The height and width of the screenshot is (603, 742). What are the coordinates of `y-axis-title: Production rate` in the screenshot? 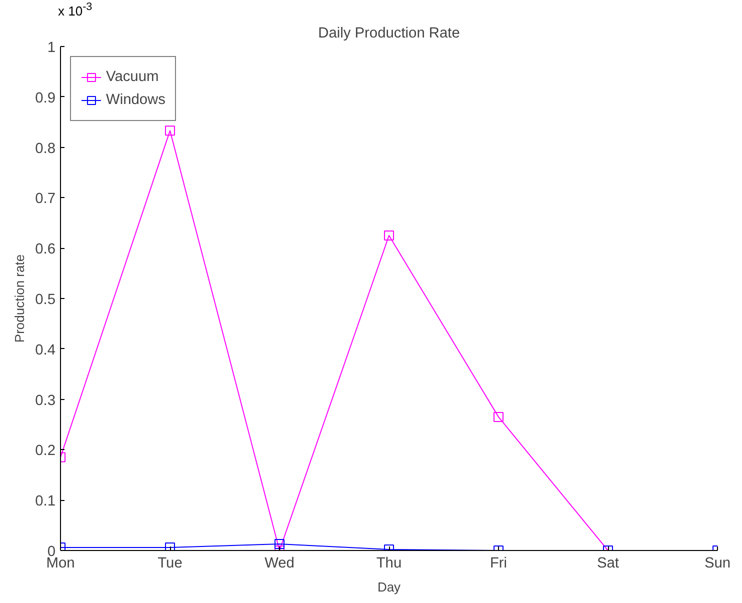 It's located at (20, 298).